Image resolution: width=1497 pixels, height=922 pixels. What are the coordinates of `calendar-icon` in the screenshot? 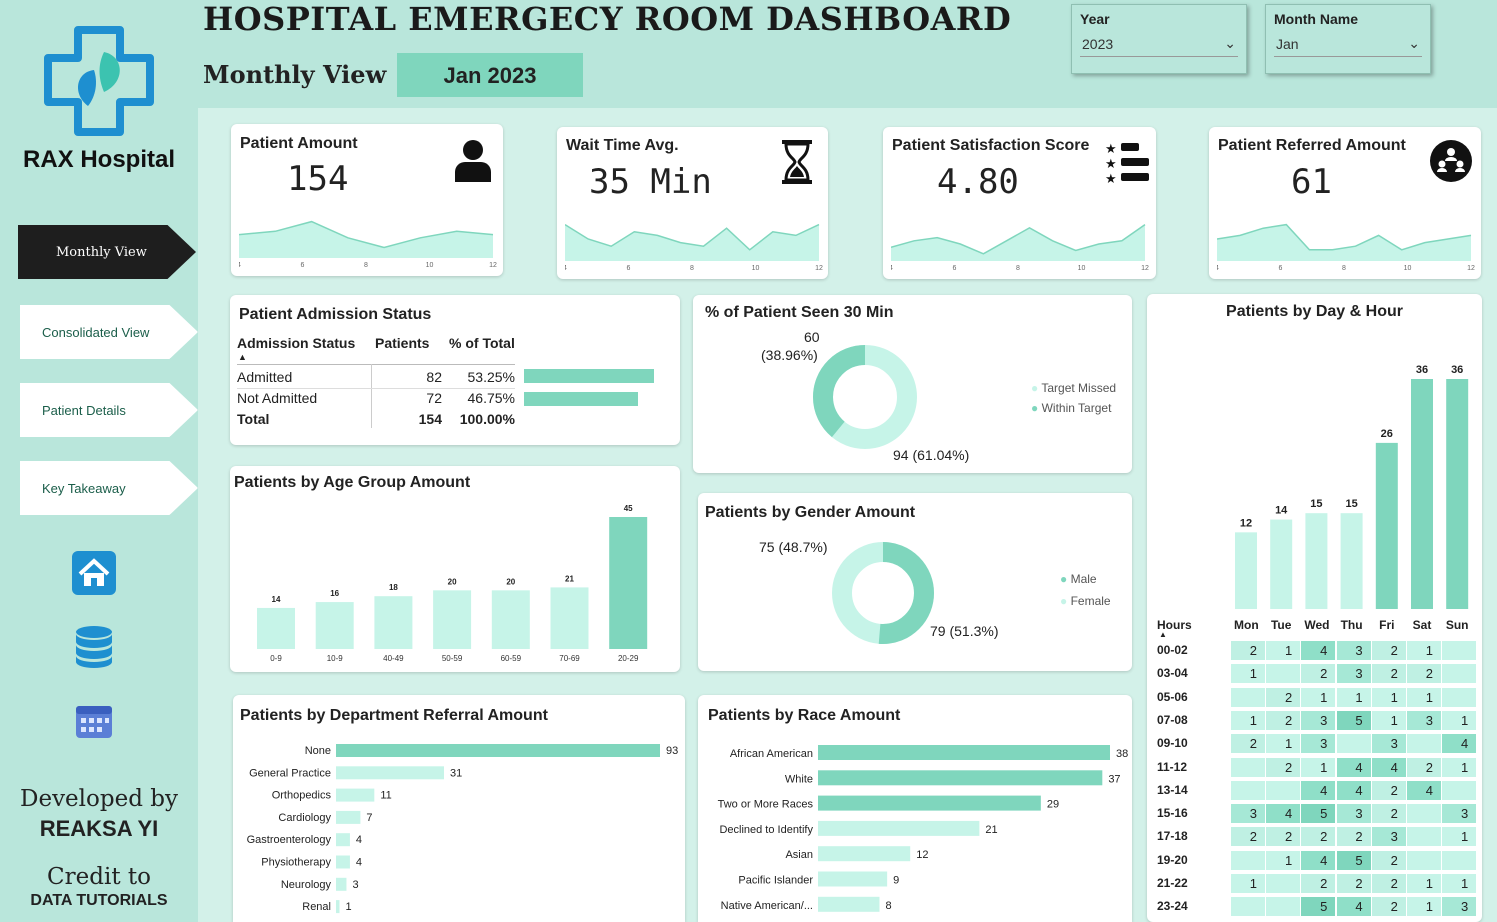 It's located at (94, 722).